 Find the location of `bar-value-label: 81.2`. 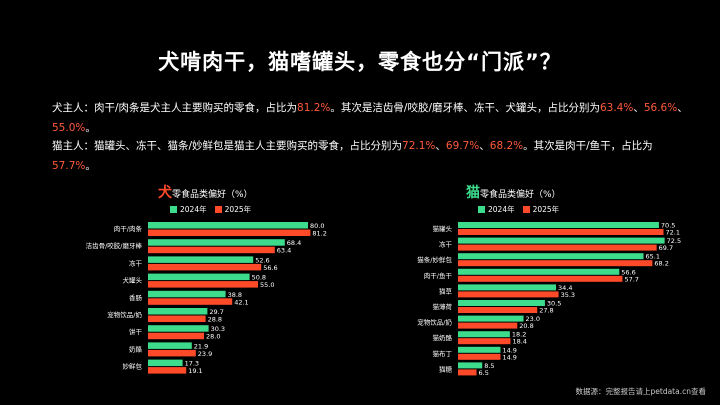

bar-value-label: 81.2 is located at coordinates (319, 234).